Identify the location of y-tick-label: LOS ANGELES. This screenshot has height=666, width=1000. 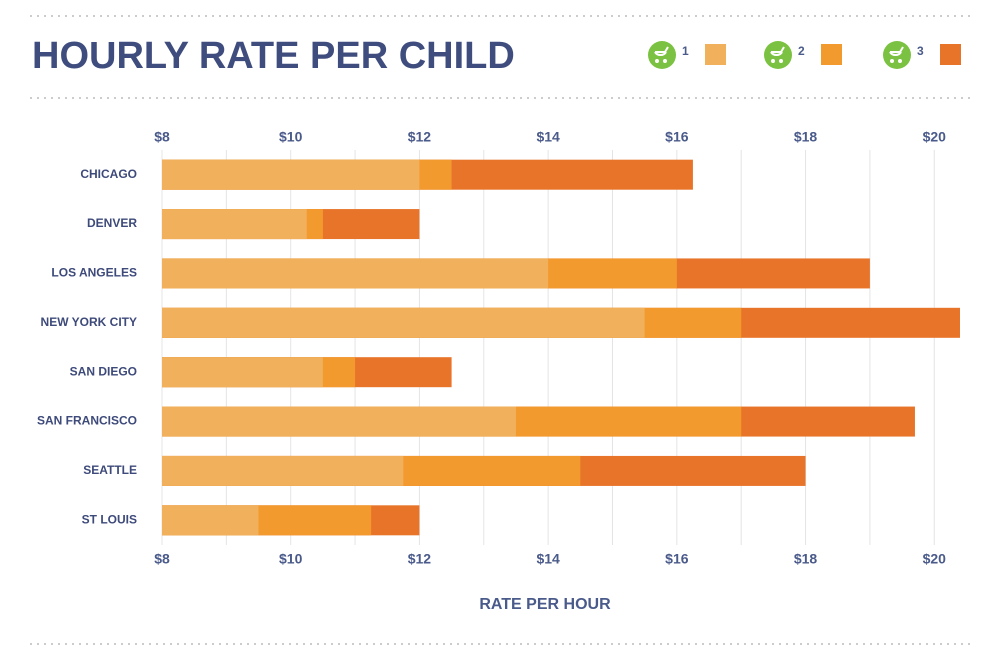
(94, 273).